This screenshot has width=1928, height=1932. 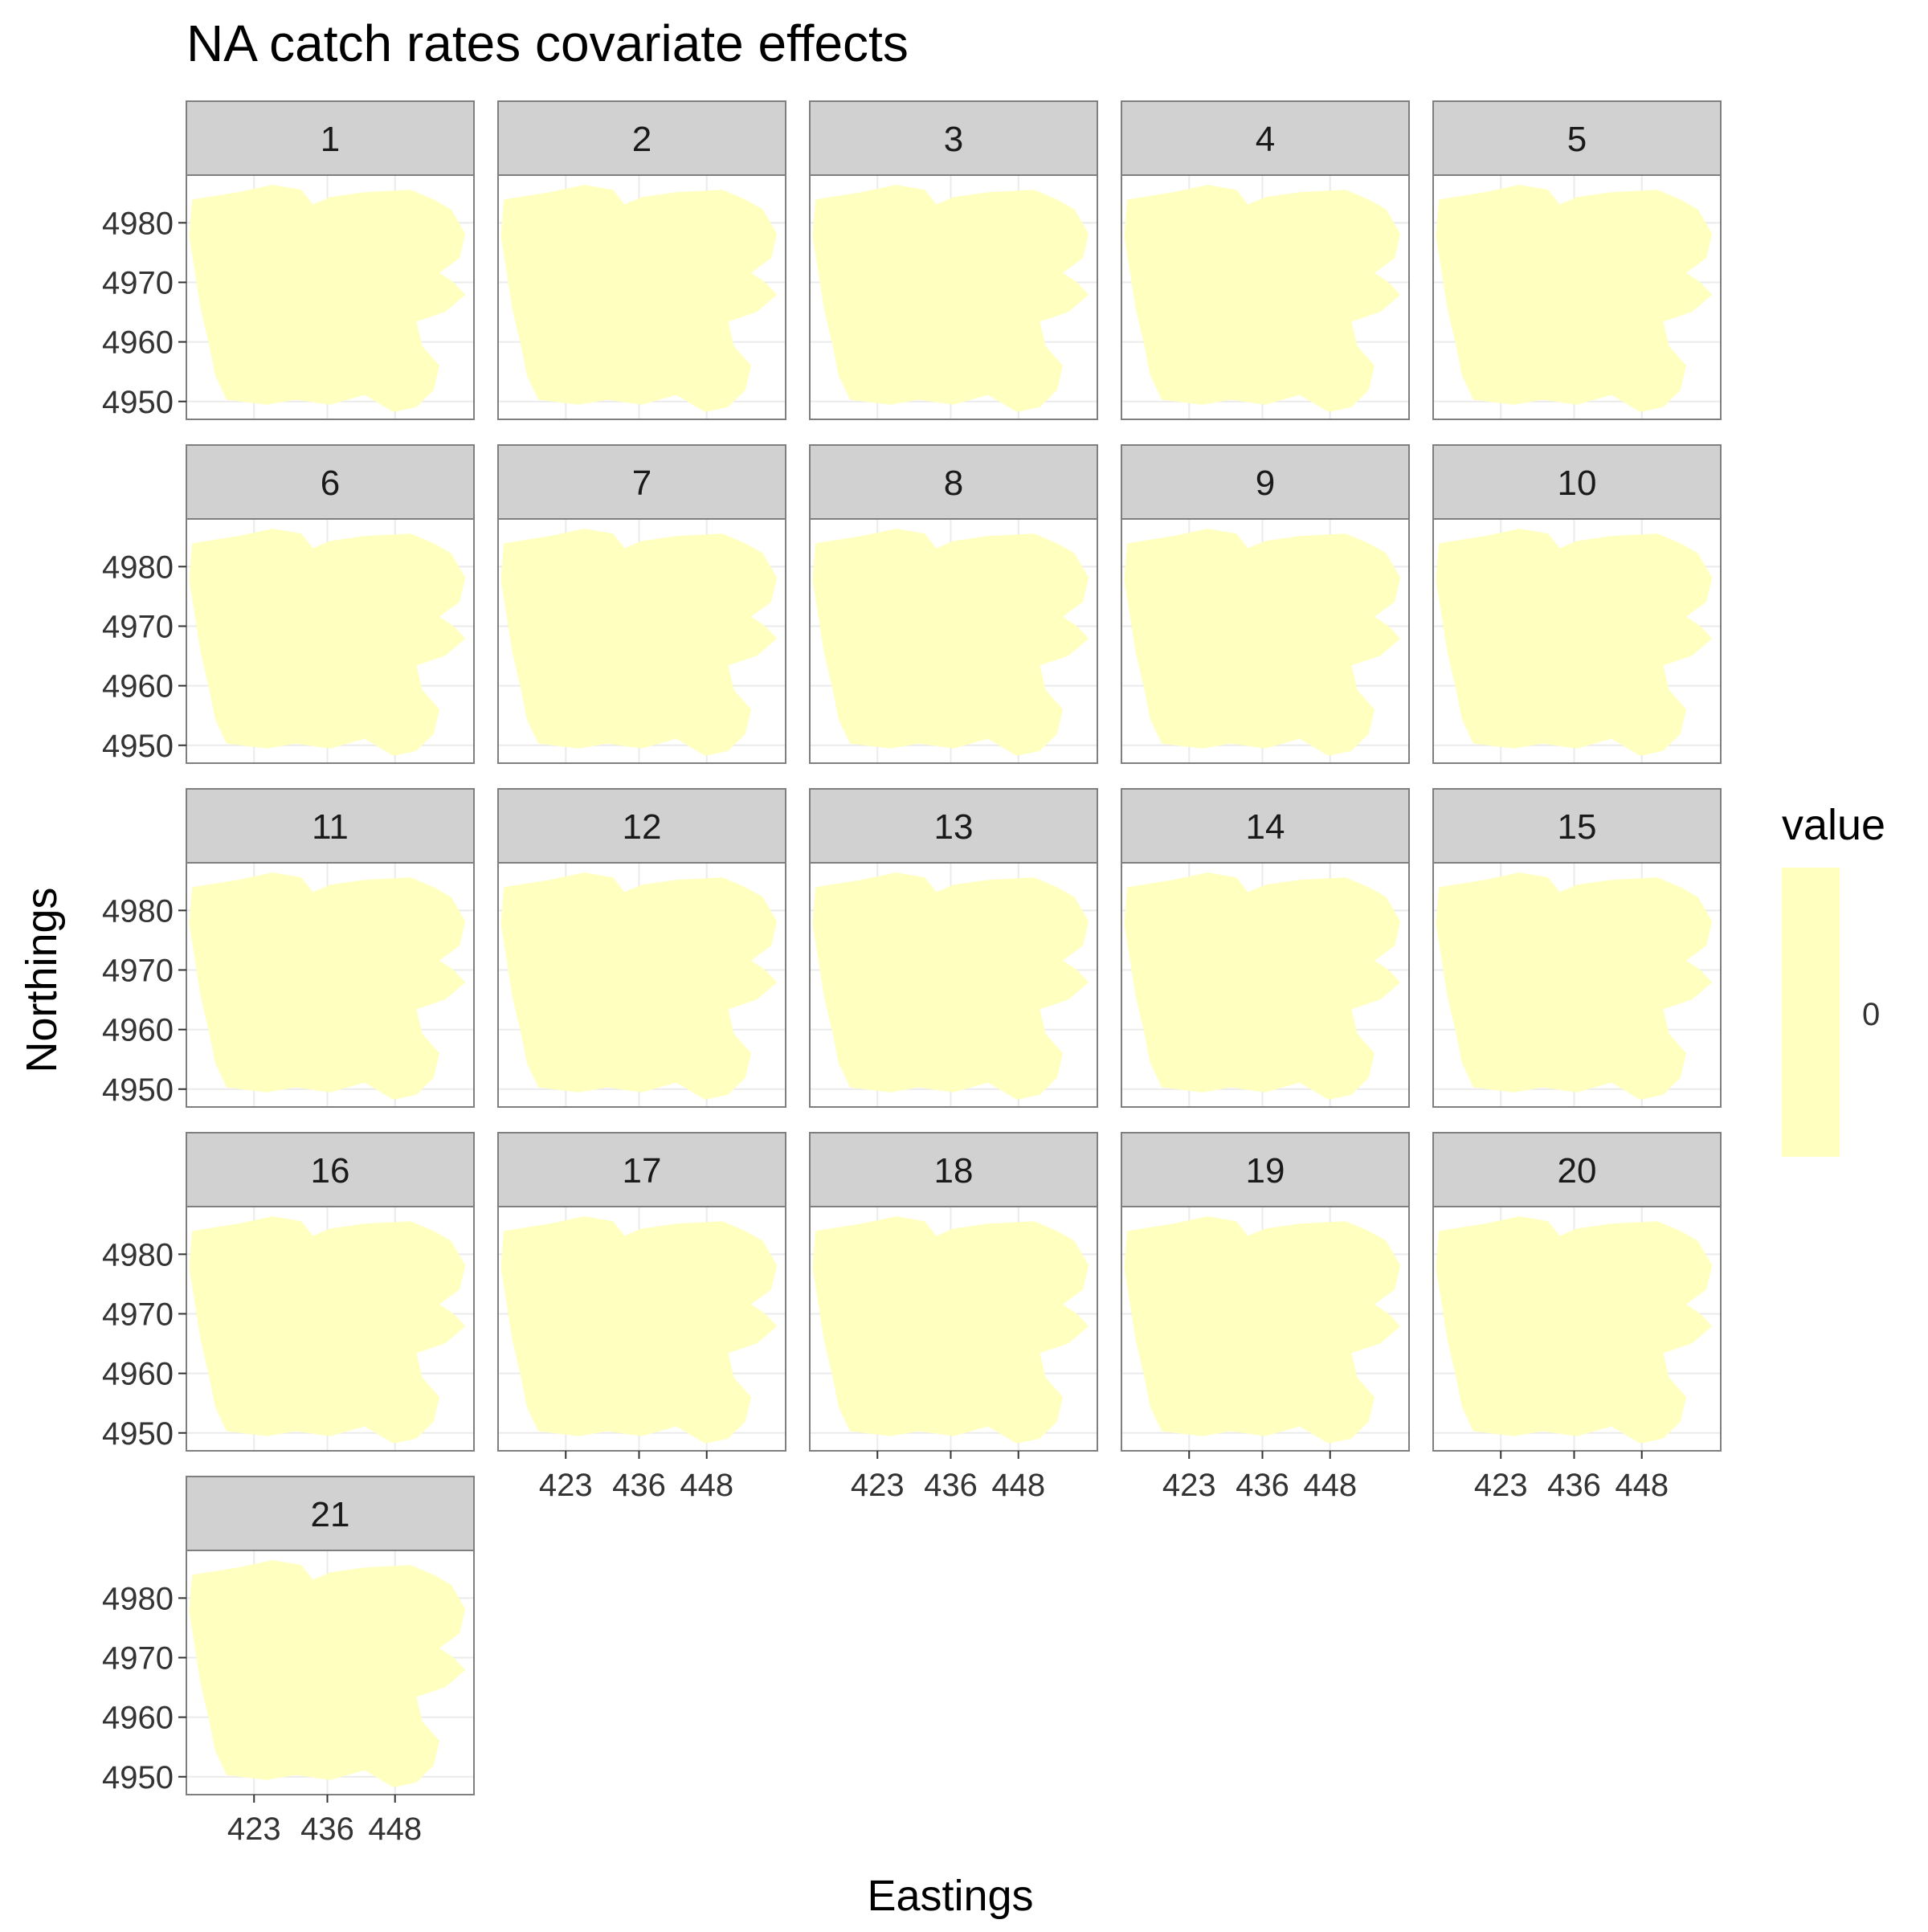 I want to click on facet-panel-9: 9, so click(x=1265, y=604).